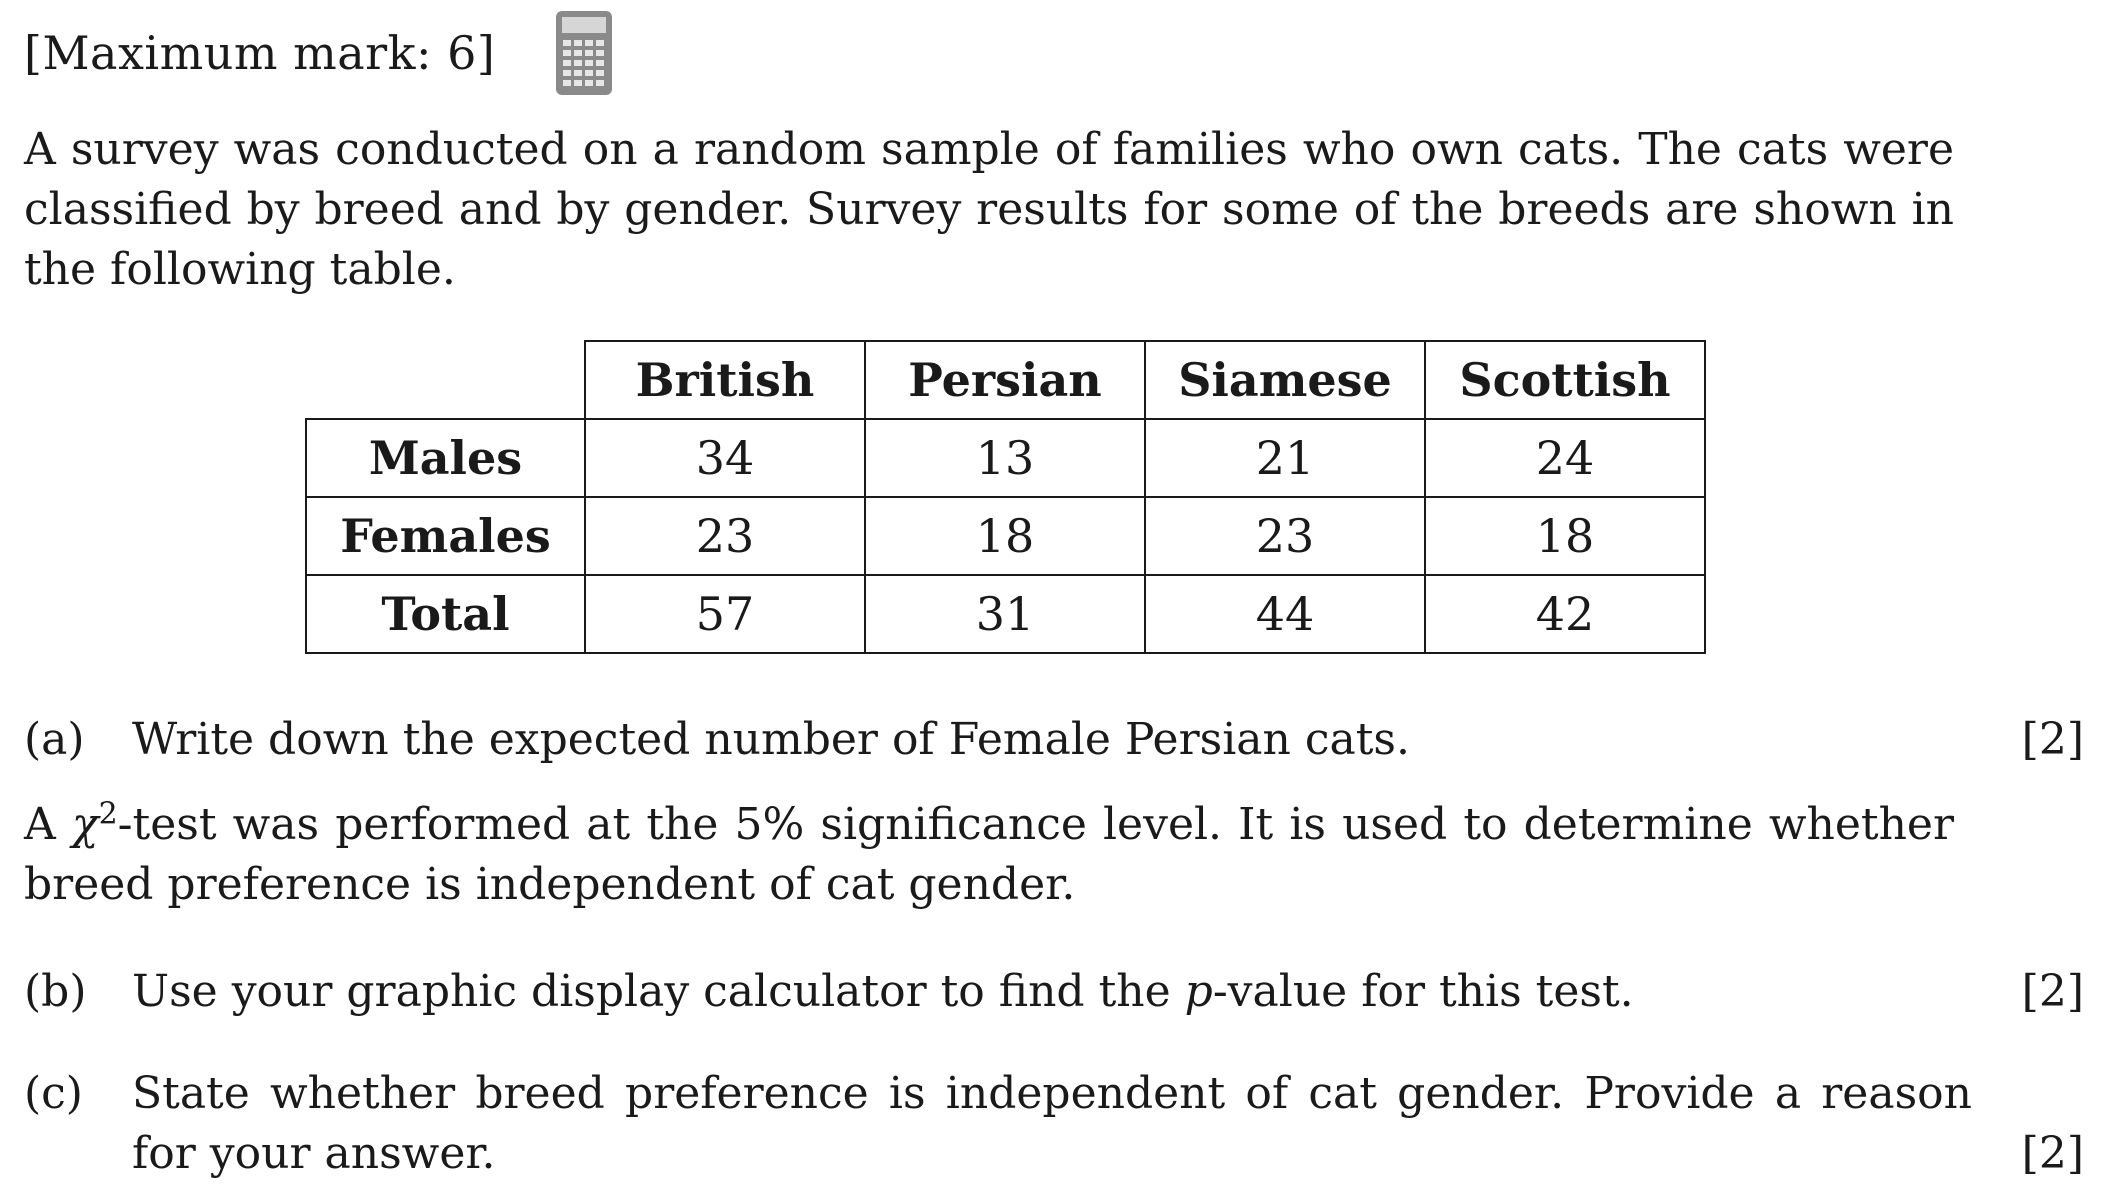 This screenshot has height=1194, width=2110. I want to click on row-header: Females, so click(445, 536).